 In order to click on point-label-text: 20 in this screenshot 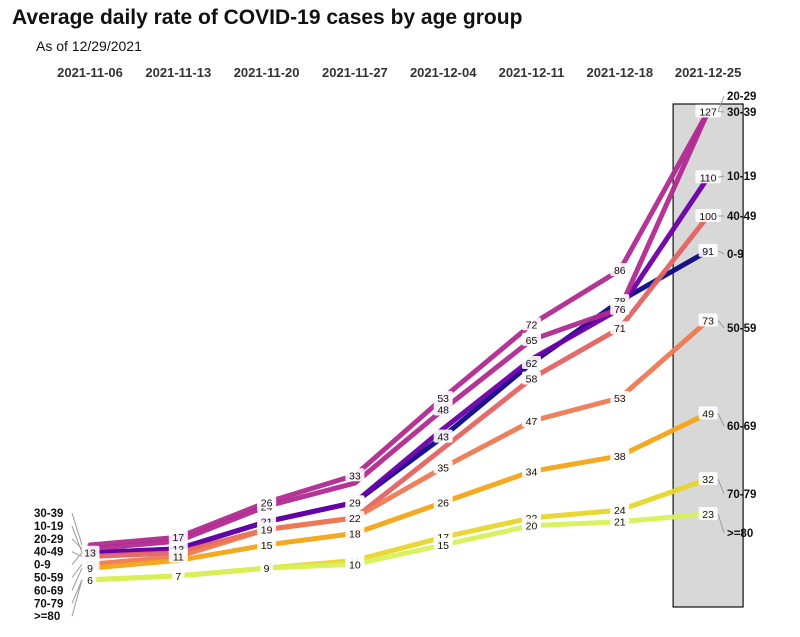, I will do `click(532, 527)`.